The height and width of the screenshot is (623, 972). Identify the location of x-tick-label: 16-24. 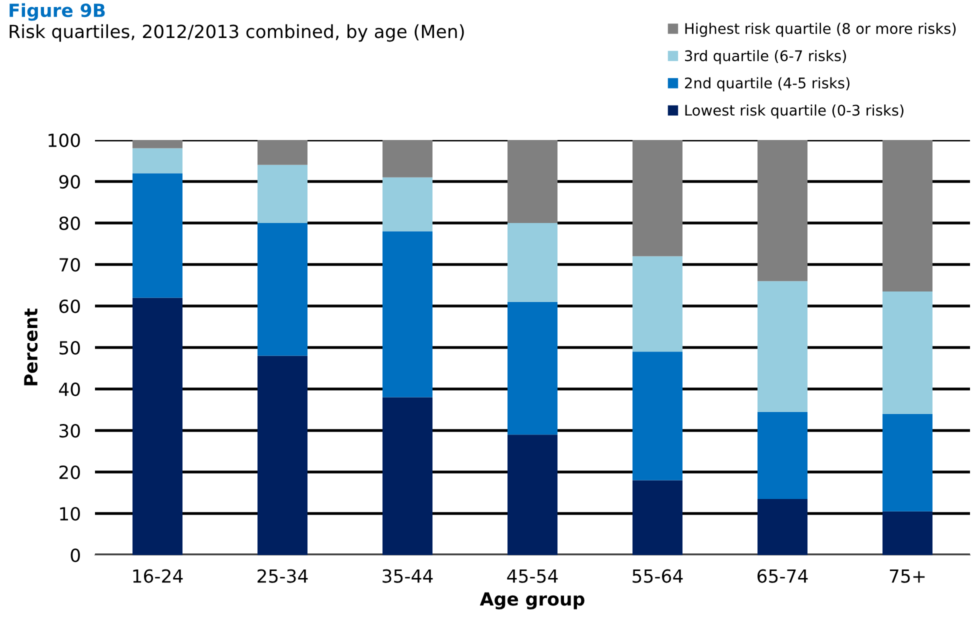
(158, 576).